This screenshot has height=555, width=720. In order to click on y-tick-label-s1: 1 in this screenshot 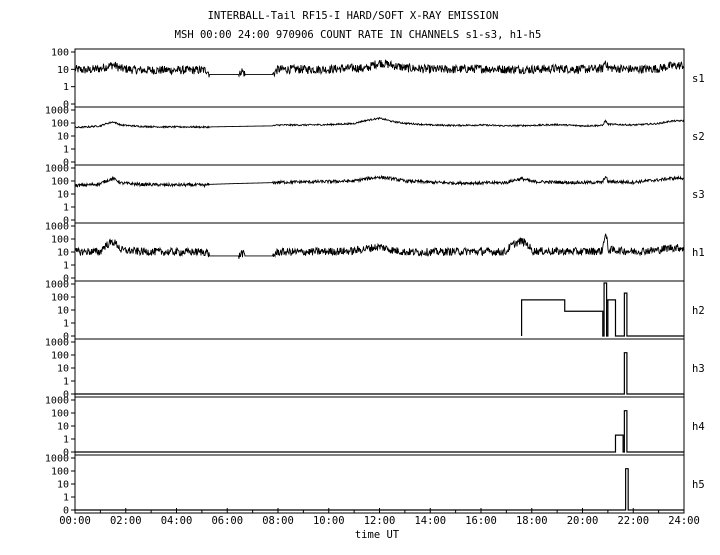, I will do `click(66, 87)`.